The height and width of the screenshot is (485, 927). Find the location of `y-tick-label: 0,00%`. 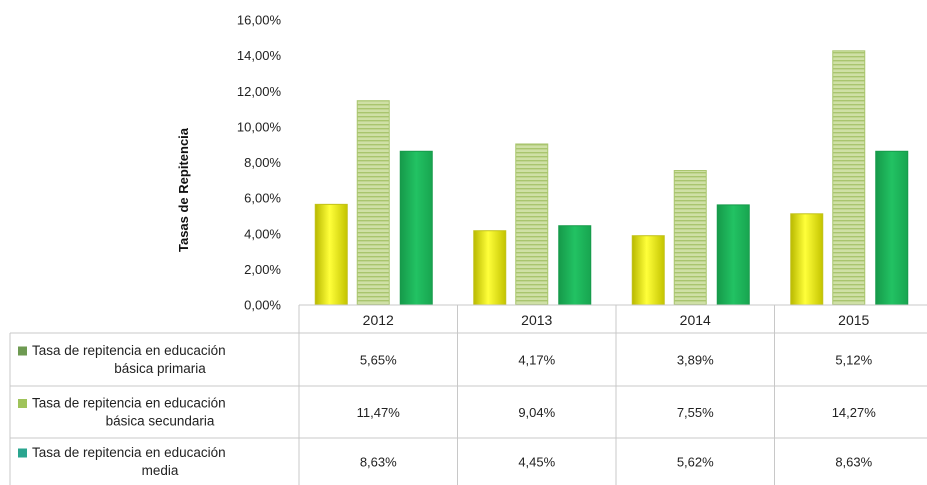

y-tick-label: 0,00% is located at coordinates (262, 305).